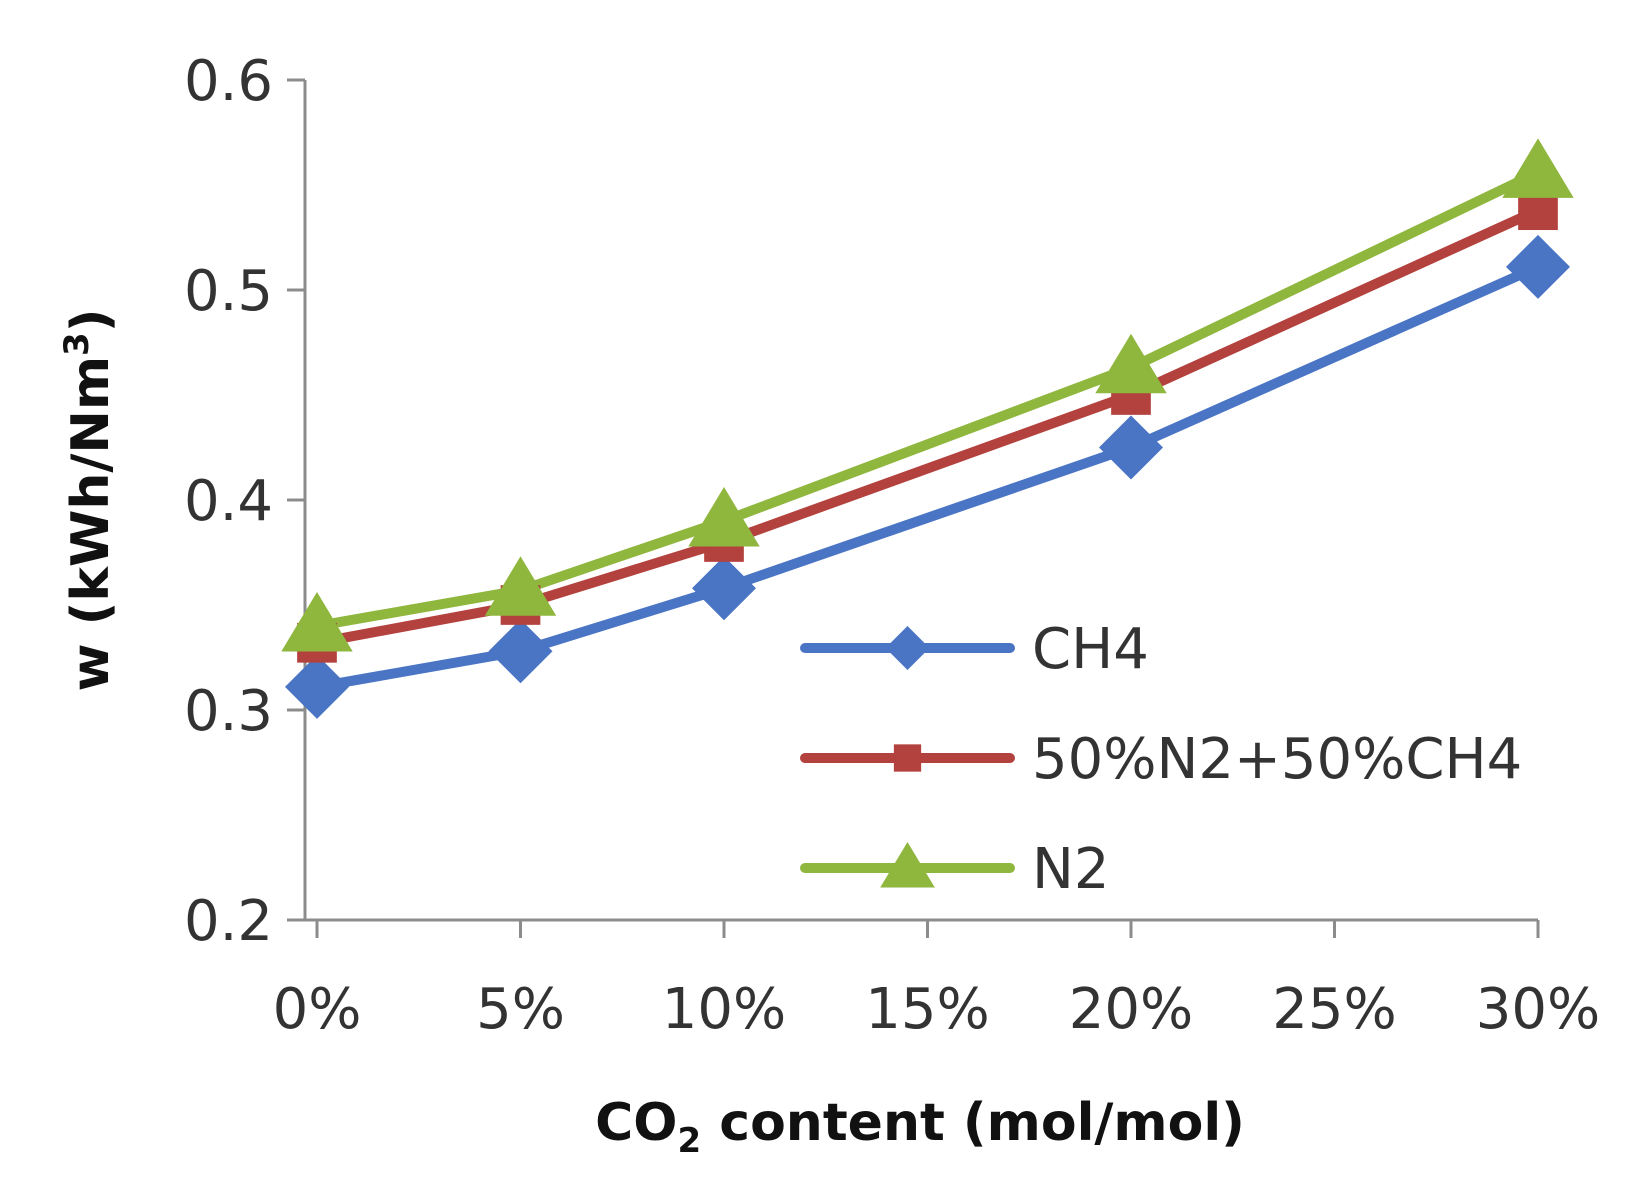 The image size is (1644, 1195). I want to click on y-axis-title-superscript: 3, so click(77, 344).